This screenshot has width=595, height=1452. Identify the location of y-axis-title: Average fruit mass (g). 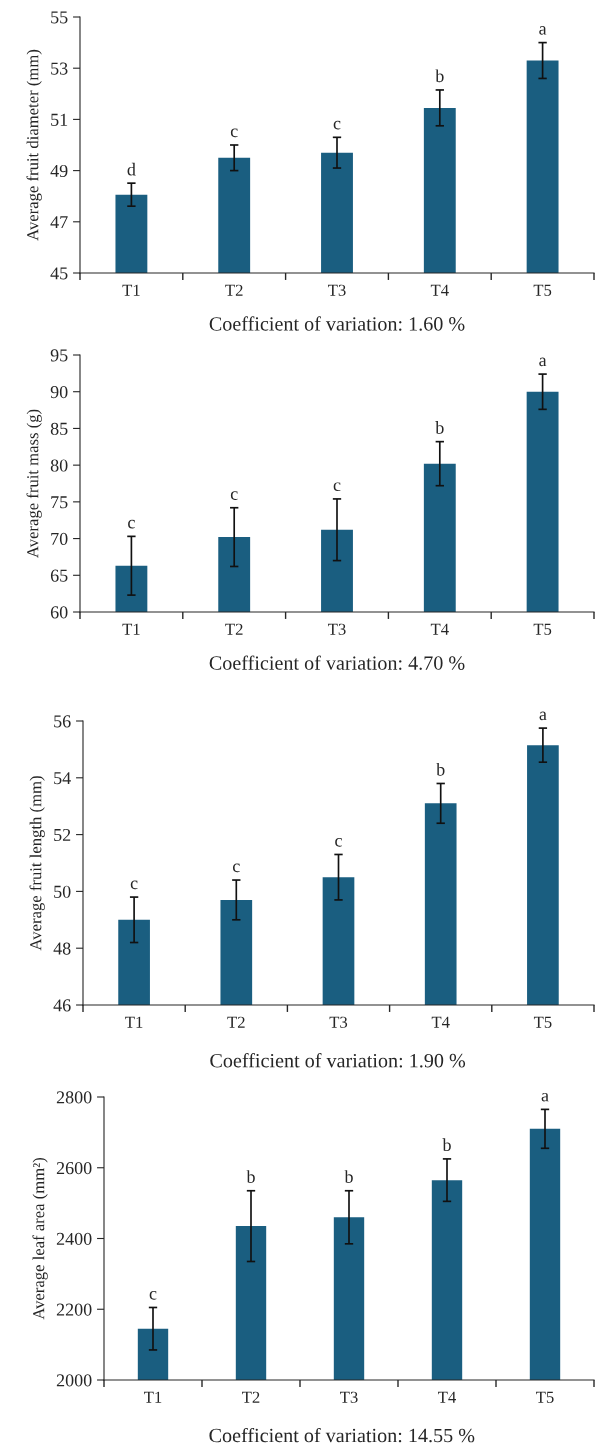
(34, 483).